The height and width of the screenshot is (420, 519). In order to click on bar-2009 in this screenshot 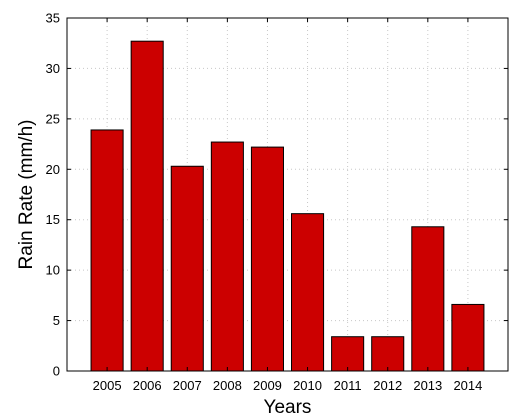, I will do `click(267, 259)`.